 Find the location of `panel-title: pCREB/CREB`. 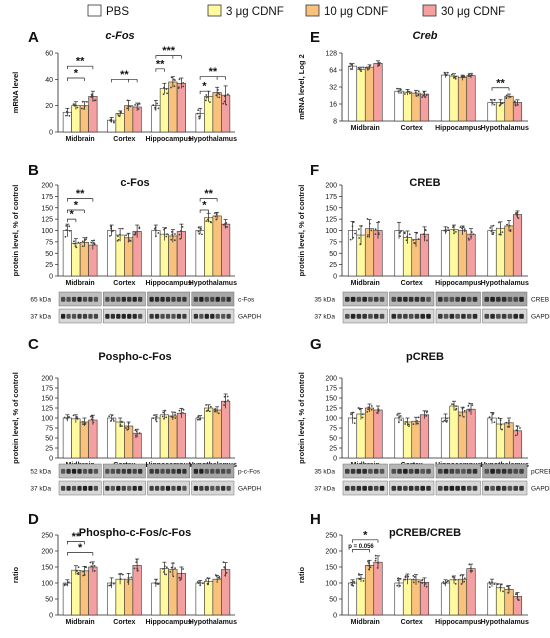

panel-title: pCREB/CREB is located at coordinates (425, 533).